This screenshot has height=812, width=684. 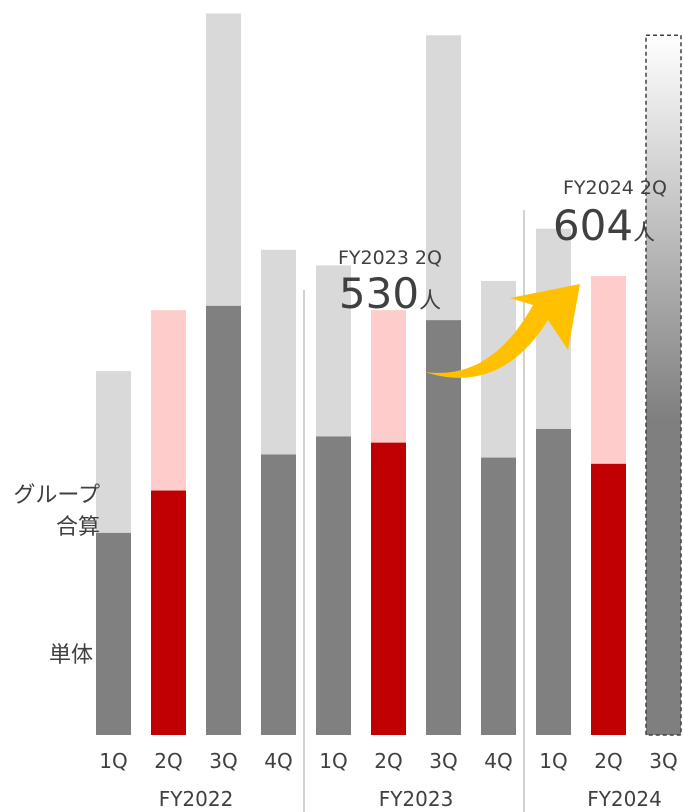 I want to click on bar-forecast, so click(x=663, y=385).